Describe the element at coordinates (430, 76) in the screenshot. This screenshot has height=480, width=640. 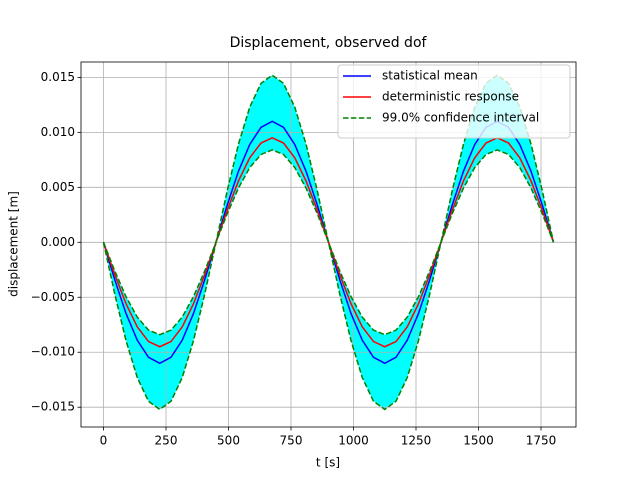
I see `legend-label: statistical mean` at that location.